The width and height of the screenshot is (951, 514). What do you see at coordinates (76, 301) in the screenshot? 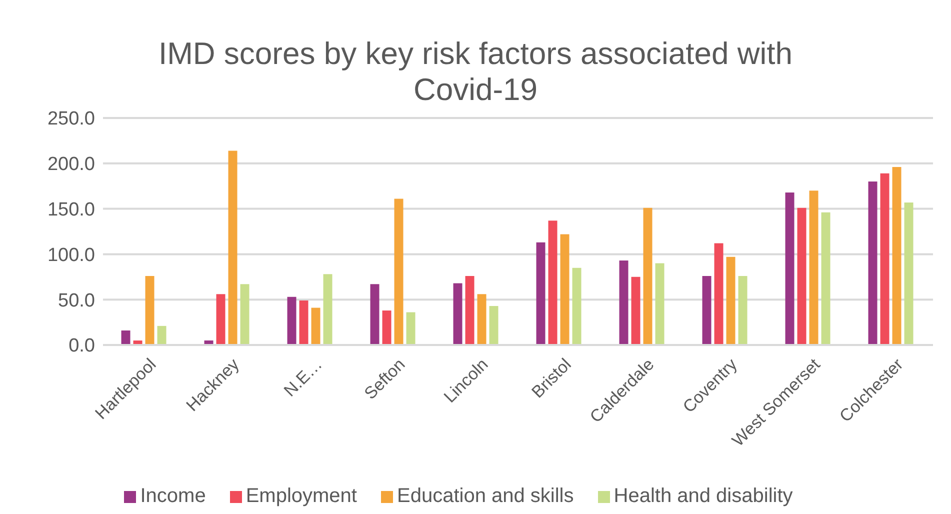
I see `y-tick-label: 50.0` at bounding box center [76, 301].